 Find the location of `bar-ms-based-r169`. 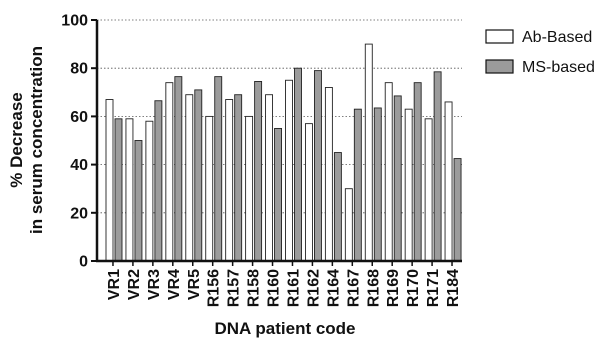

bar-ms-based-r169 is located at coordinates (397, 178).